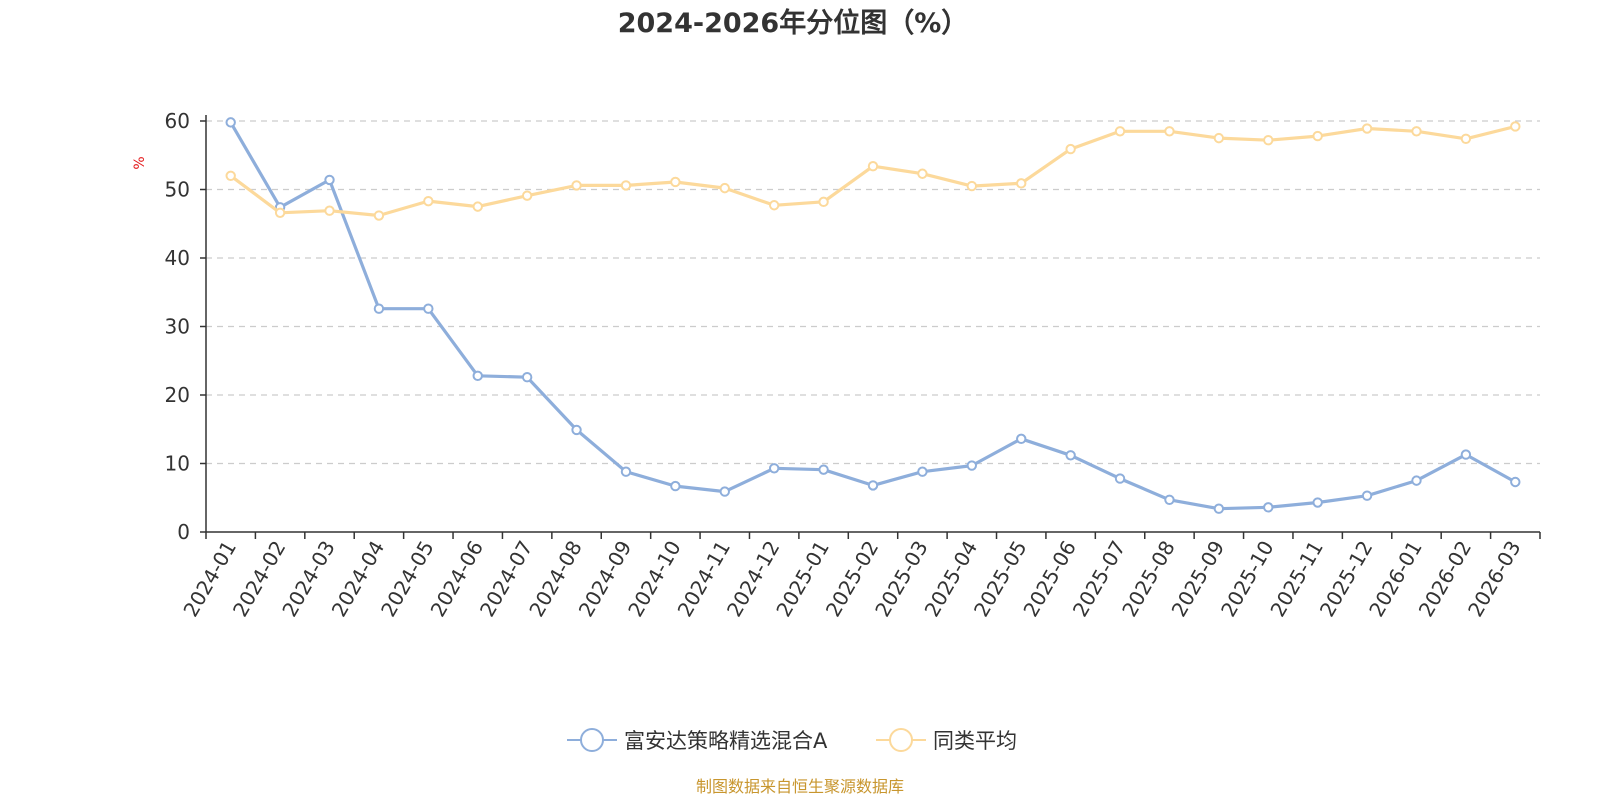 The width and height of the screenshot is (1600, 800). I want to click on y-axis-unit: %, so click(140, 162).